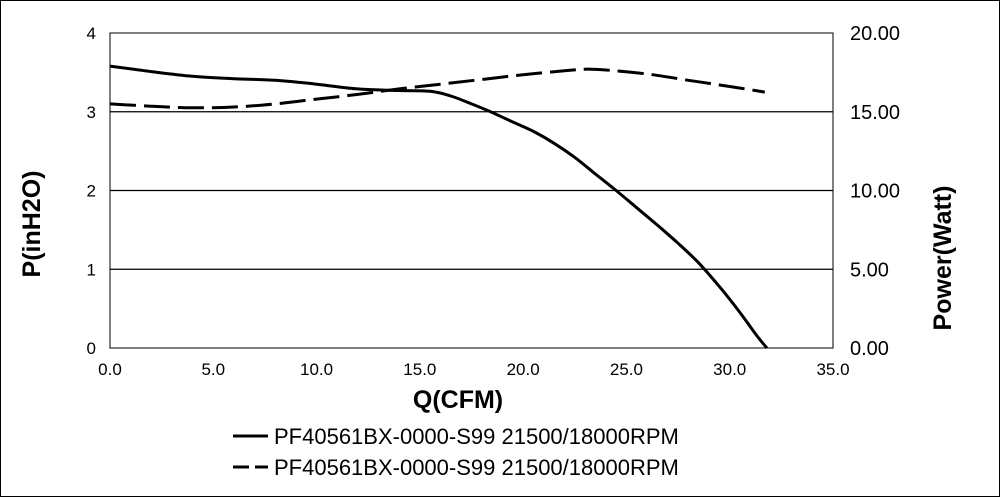  Describe the element at coordinates (110, 369) in the screenshot. I see `x-tick-label: 0.0` at that location.